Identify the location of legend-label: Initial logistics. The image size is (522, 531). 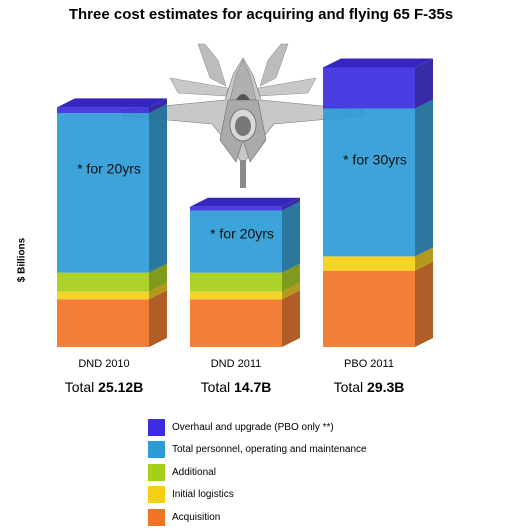
(203, 494).